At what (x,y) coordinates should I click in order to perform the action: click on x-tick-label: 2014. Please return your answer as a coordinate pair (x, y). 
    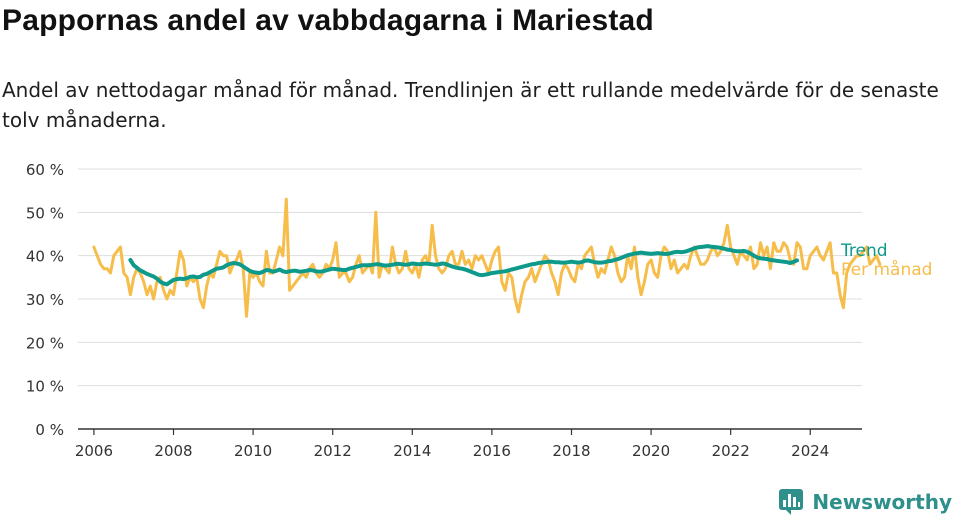
    Looking at the image, I should click on (412, 451).